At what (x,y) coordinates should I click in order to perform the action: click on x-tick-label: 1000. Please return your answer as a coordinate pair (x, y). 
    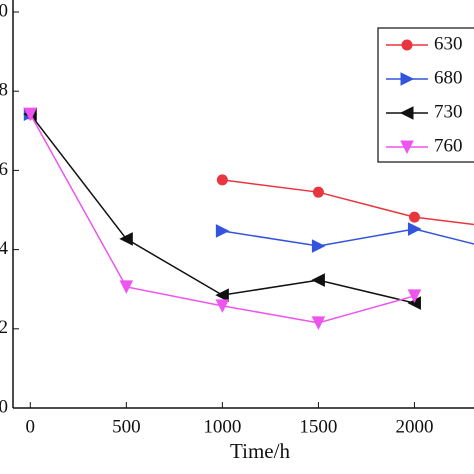
    Looking at the image, I should click on (222, 426).